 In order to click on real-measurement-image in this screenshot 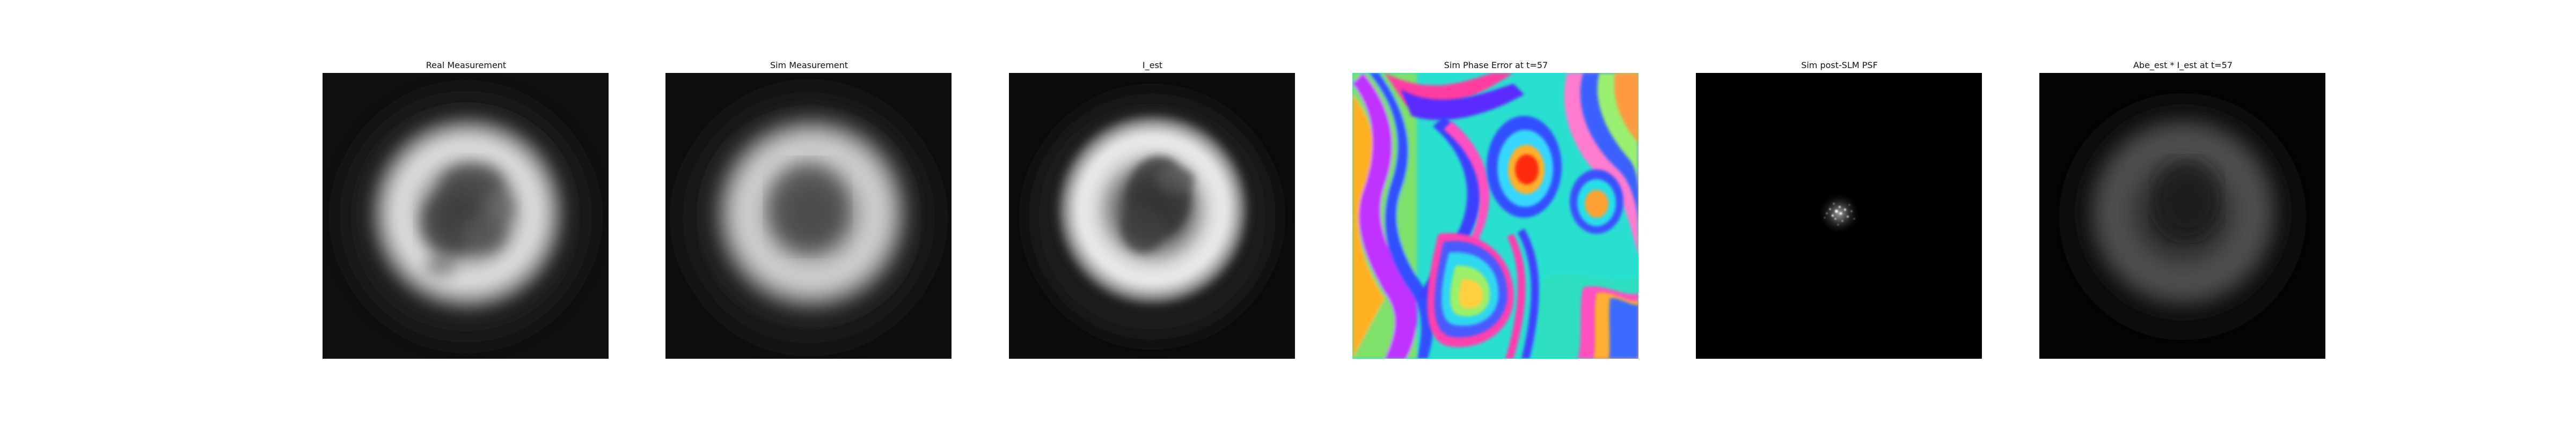, I will do `click(466, 216)`.